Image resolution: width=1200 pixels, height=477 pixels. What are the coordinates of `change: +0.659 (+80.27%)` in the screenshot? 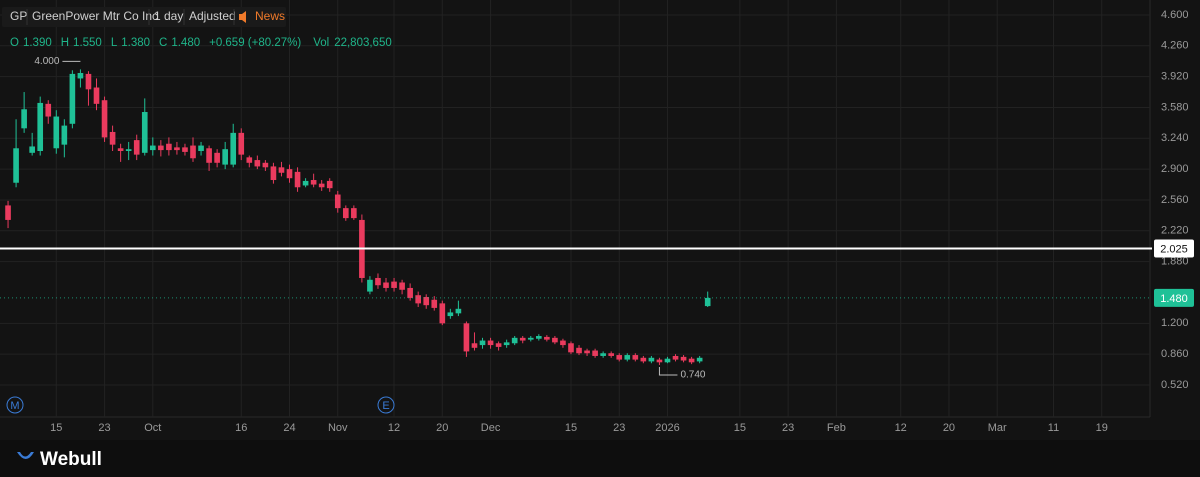 It's located at (255, 43).